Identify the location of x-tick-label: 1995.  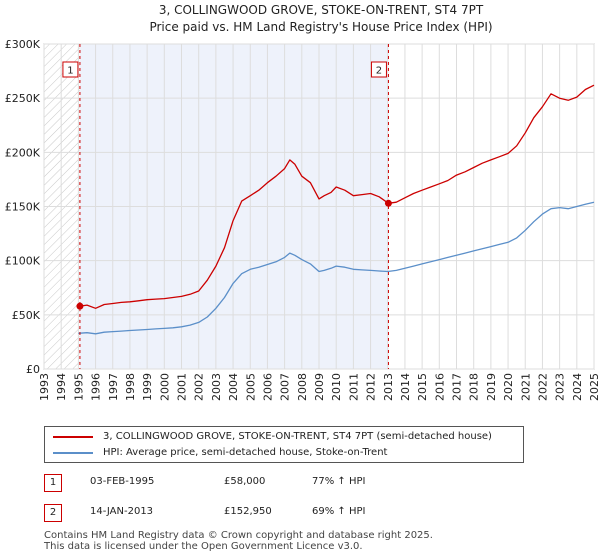
(78, 387).